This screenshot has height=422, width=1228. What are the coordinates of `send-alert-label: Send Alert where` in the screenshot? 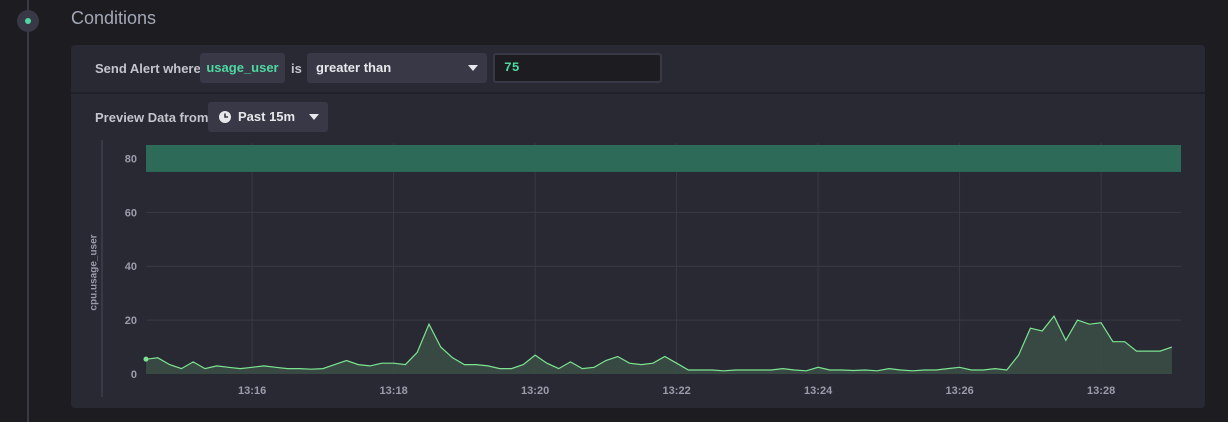 It's located at (148, 68).